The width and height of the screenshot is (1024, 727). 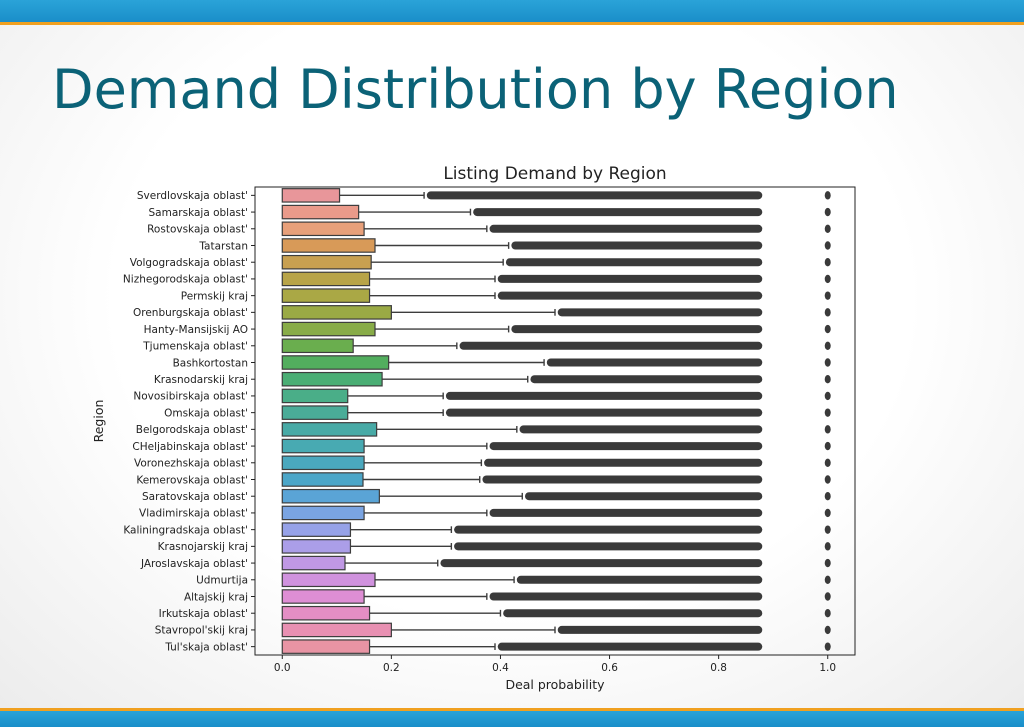 What do you see at coordinates (198, 213) in the screenshot?
I see `y-tick-label: Samarskaja oblast'` at bounding box center [198, 213].